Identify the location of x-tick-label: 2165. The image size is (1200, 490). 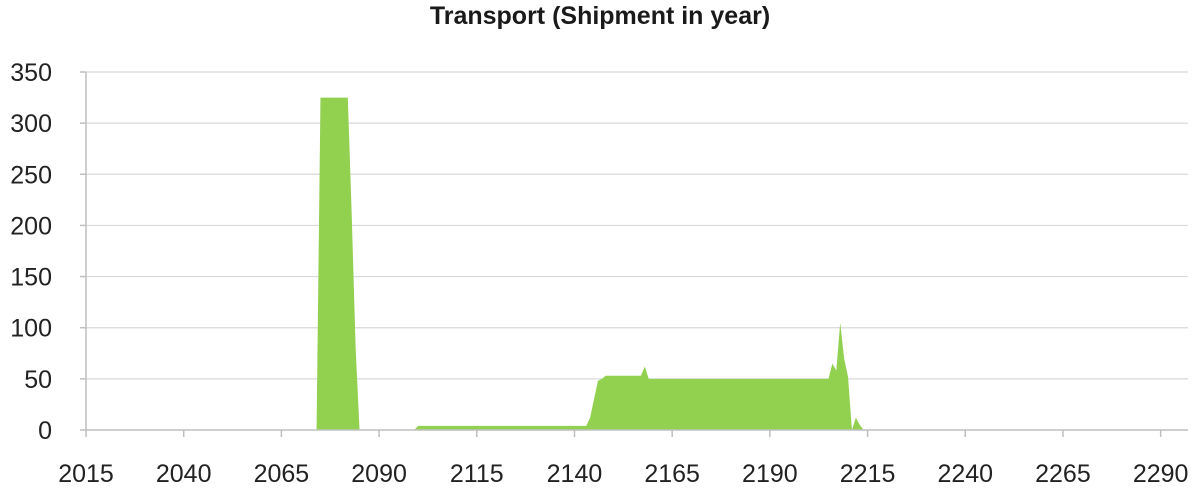
(672, 474).